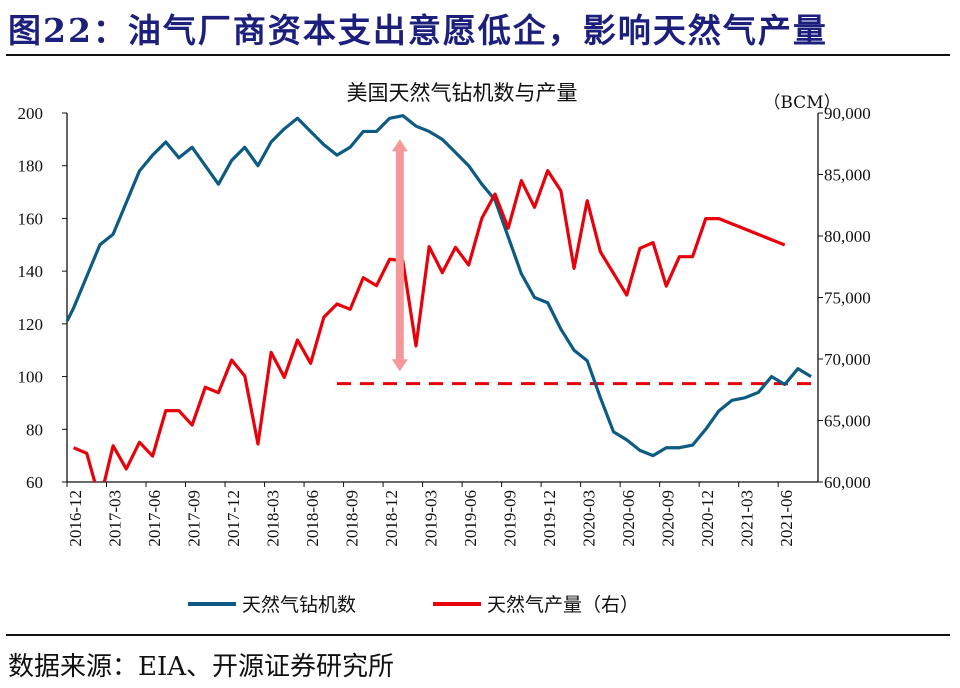 The width and height of the screenshot is (960, 688). I want to click on x-tick-label: 2019-03, so click(431, 518).